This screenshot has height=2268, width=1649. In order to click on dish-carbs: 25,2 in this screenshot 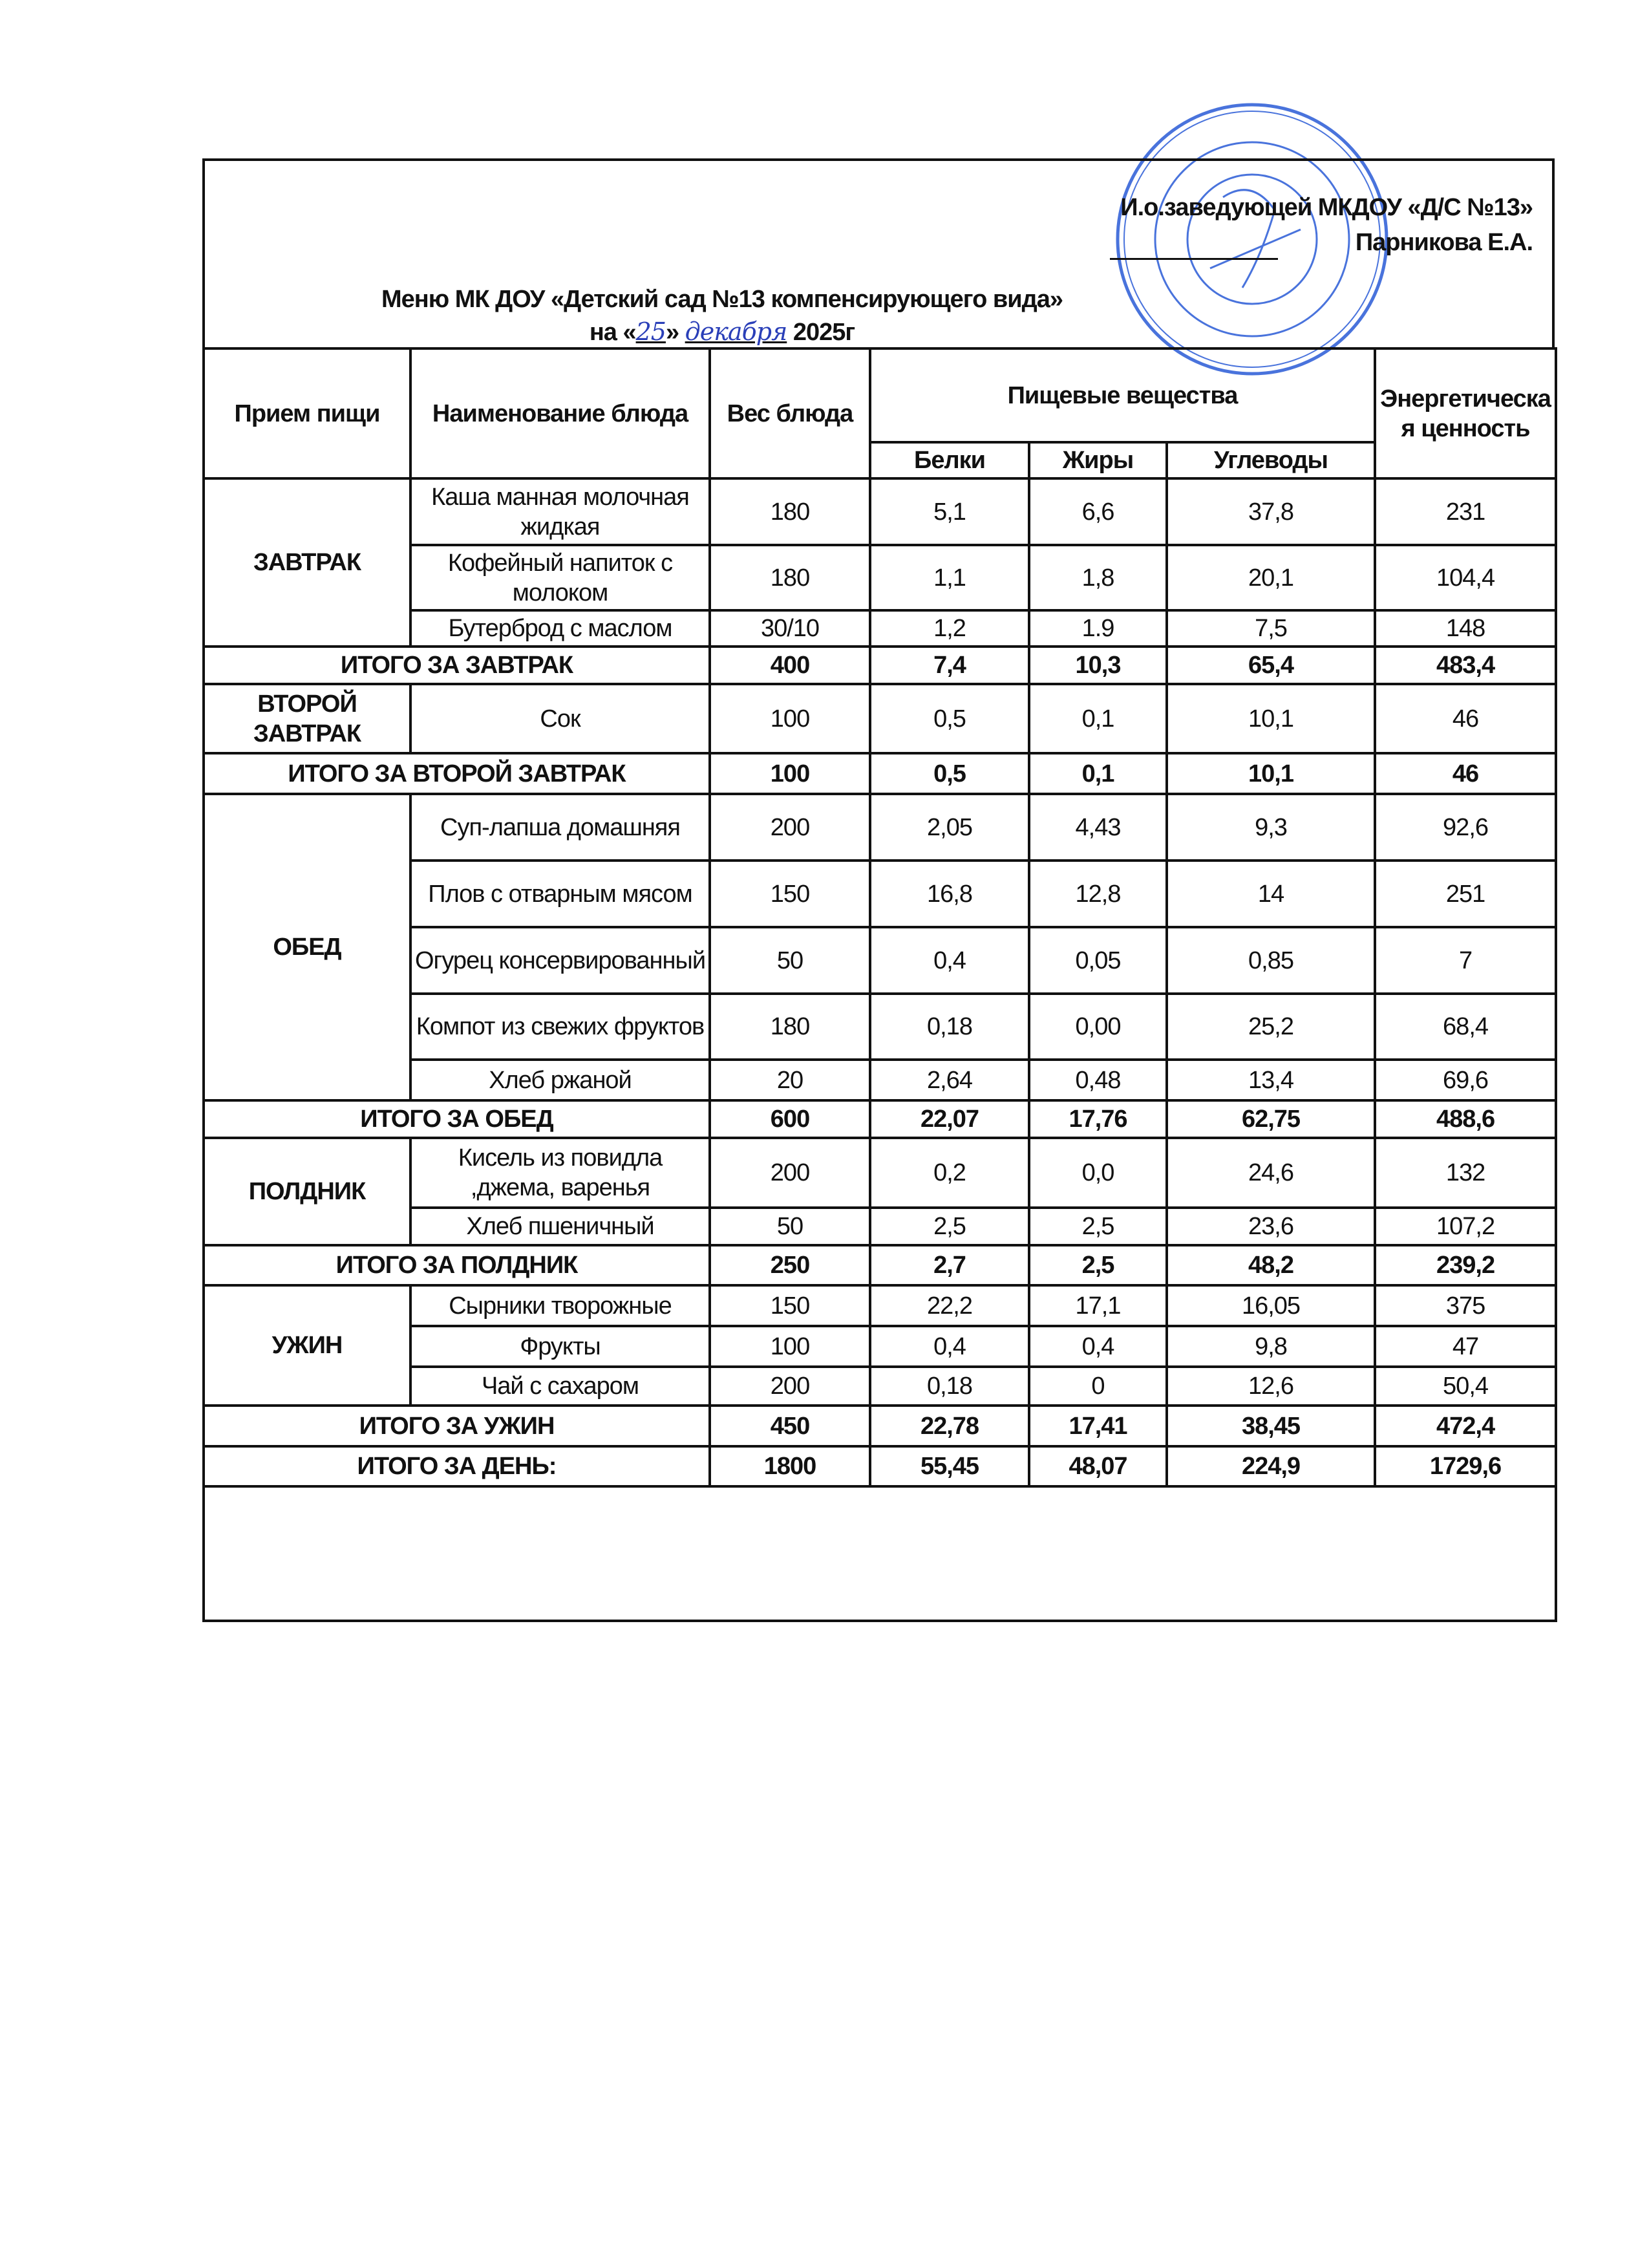, I will do `click(1271, 1026)`.